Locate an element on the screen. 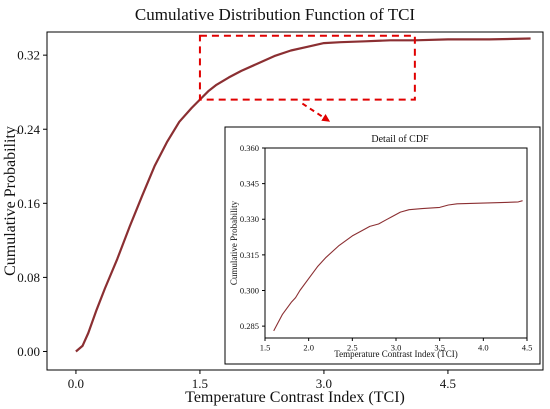 The image size is (550, 409). inset-cdf-line is located at coordinates (398, 266).